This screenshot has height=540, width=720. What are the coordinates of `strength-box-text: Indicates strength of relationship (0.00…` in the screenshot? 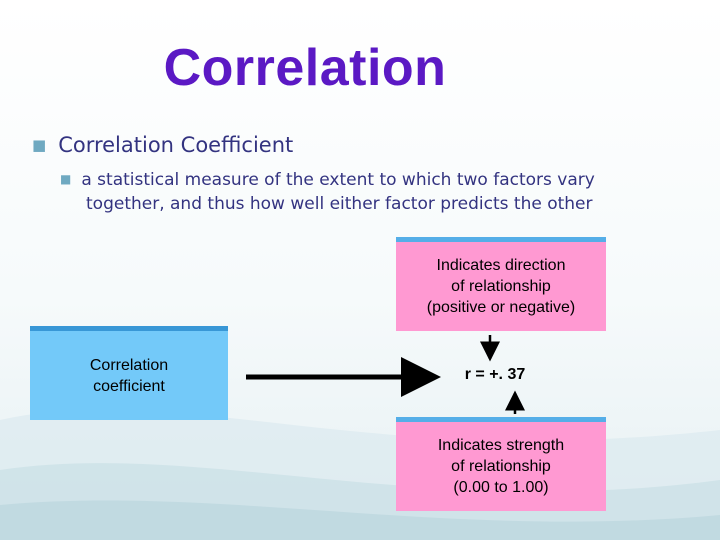 It's located at (501, 466).